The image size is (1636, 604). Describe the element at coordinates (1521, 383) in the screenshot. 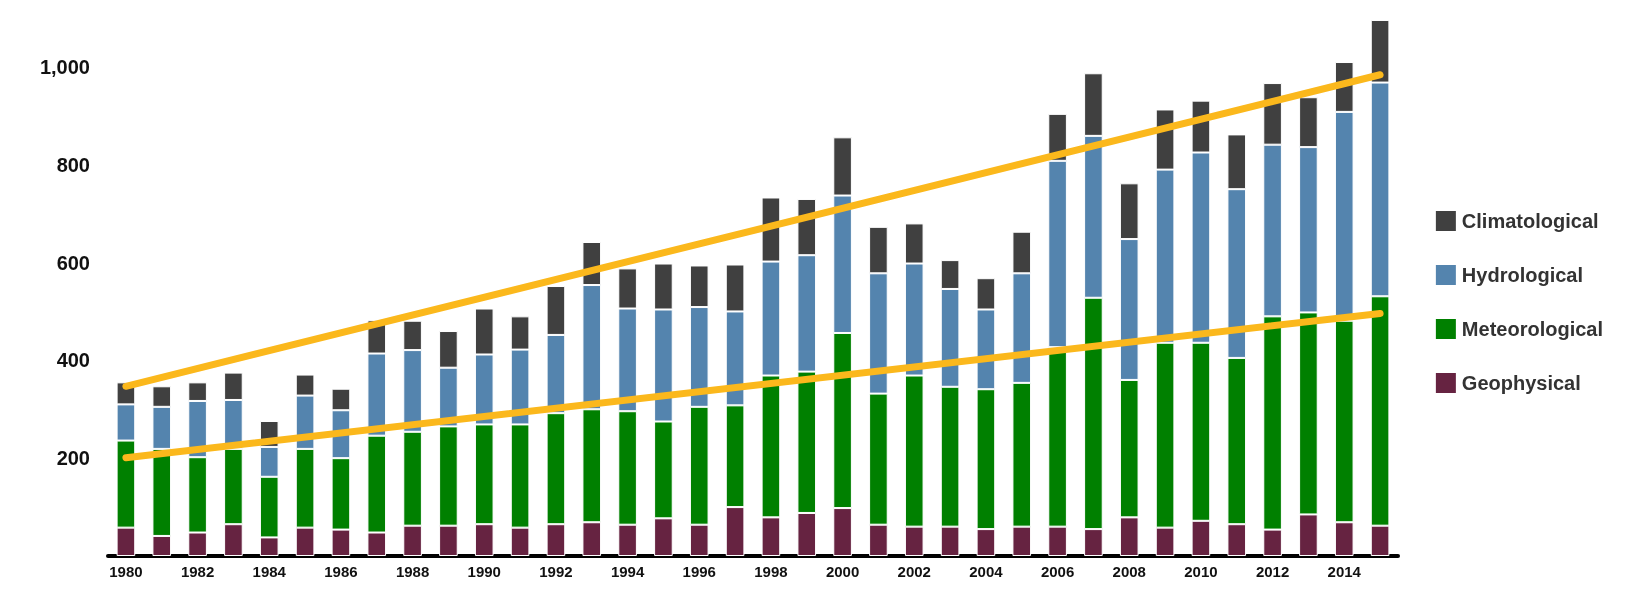

I see `legend-label: Geophysical` at that location.